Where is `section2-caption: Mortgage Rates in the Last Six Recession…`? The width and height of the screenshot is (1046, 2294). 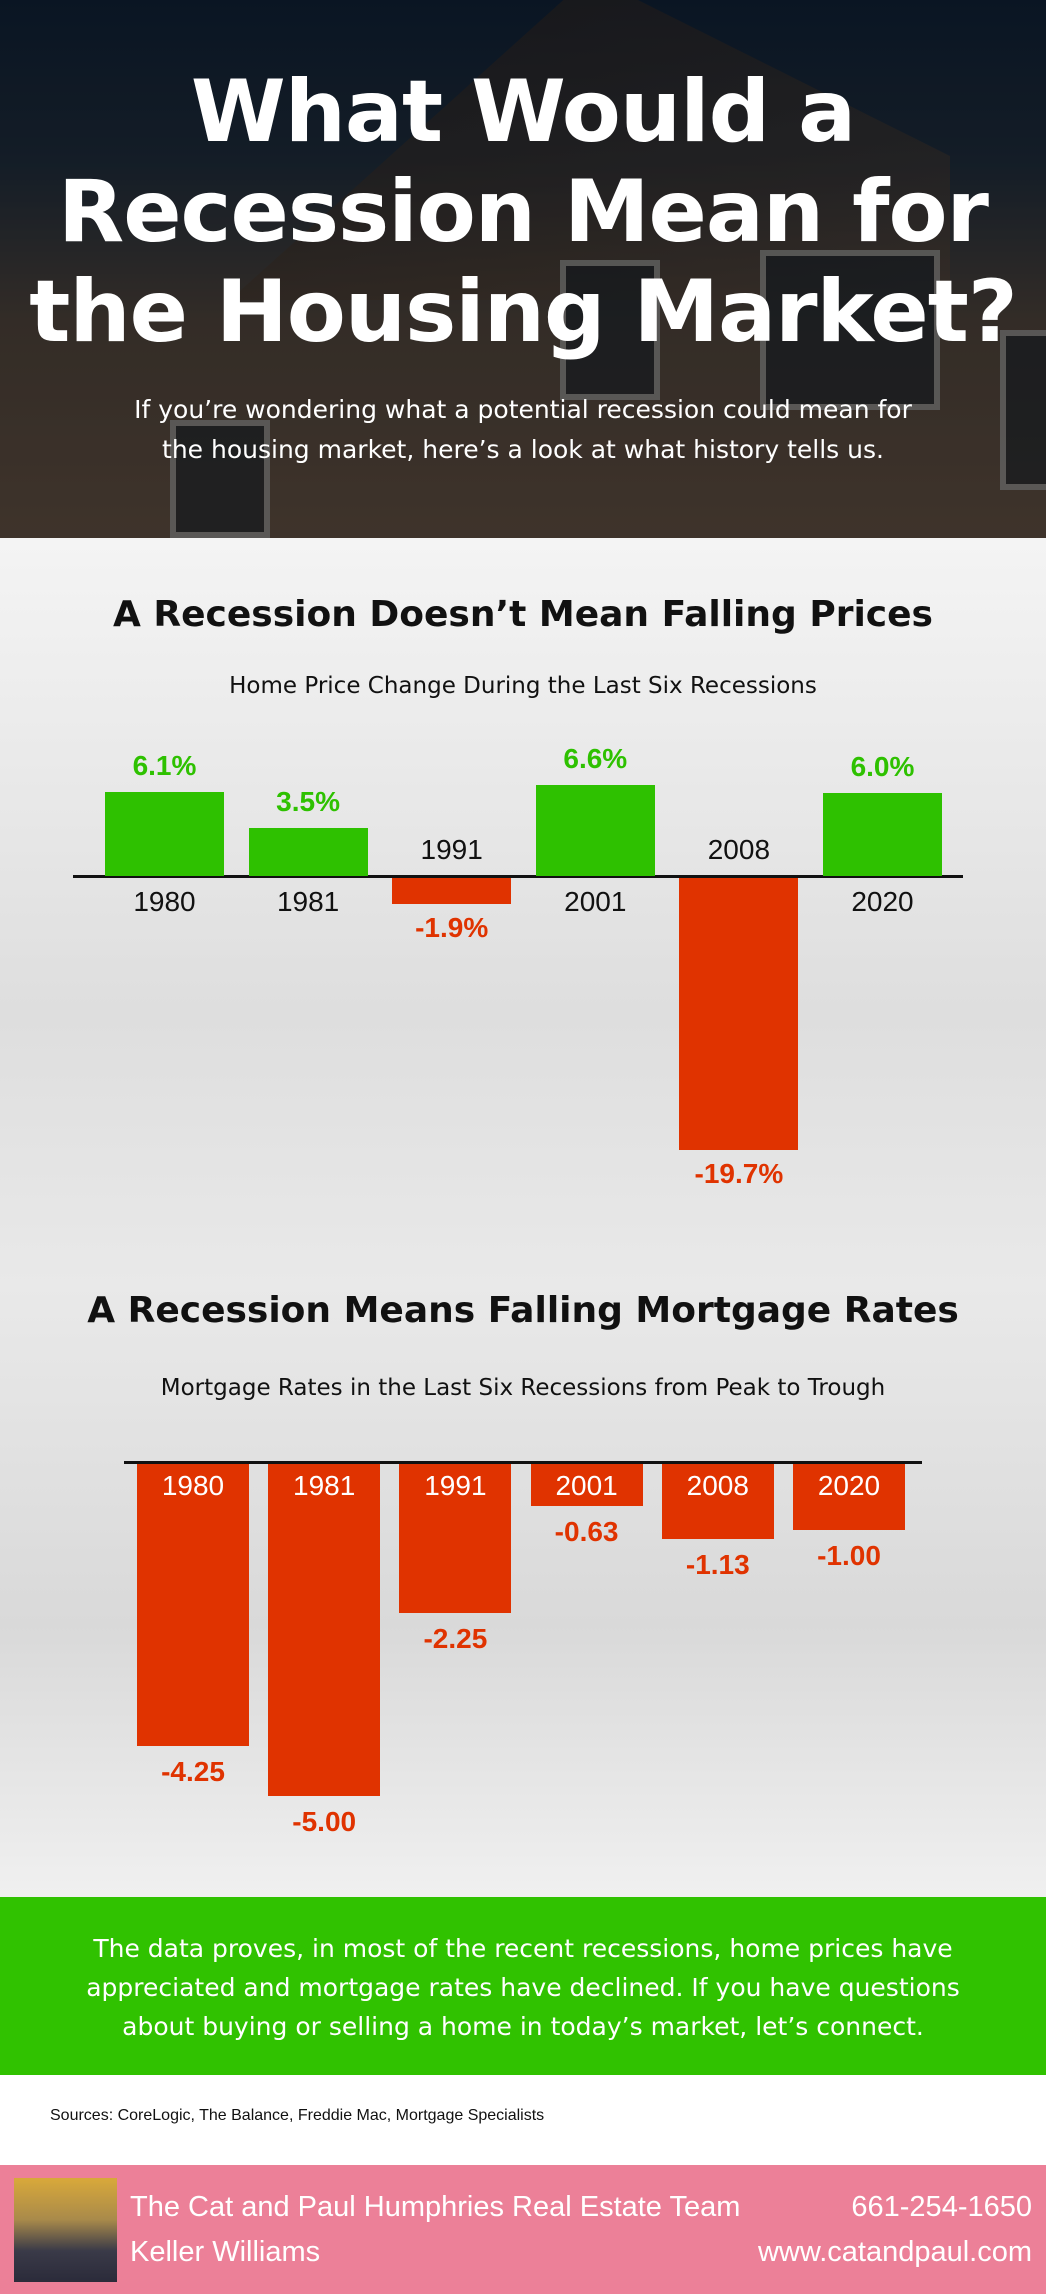 section2-caption: Mortgage Rates in the Last Six Recession… is located at coordinates (523, 1388).